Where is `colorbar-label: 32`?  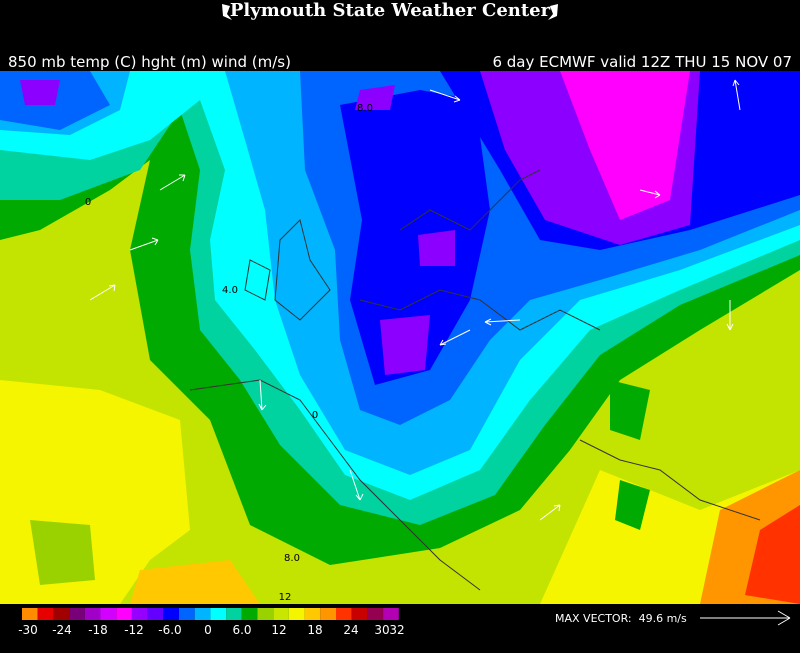 colorbar-label: 32 is located at coordinates (396, 630).